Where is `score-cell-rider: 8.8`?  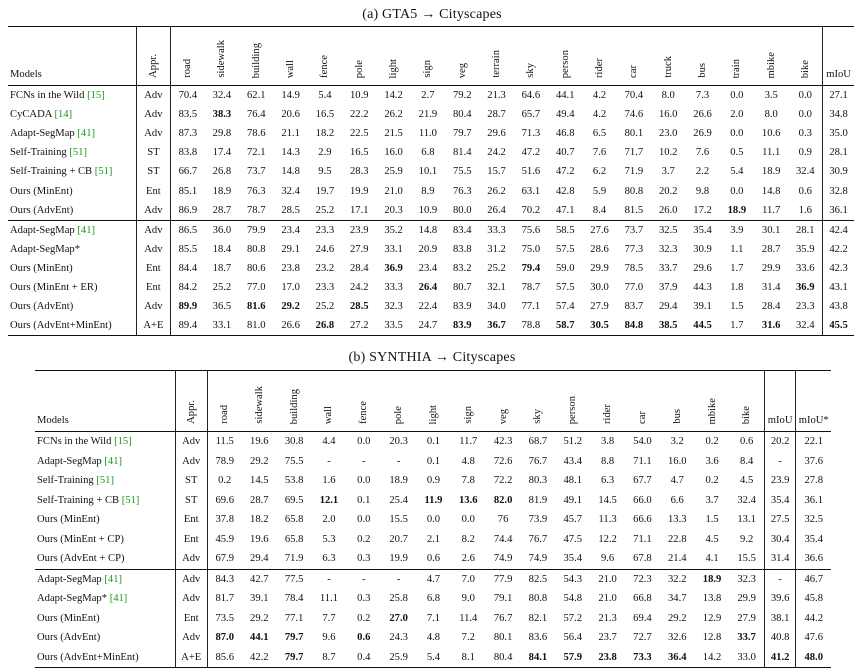
score-cell-rider: 8.8 is located at coordinates (607, 461).